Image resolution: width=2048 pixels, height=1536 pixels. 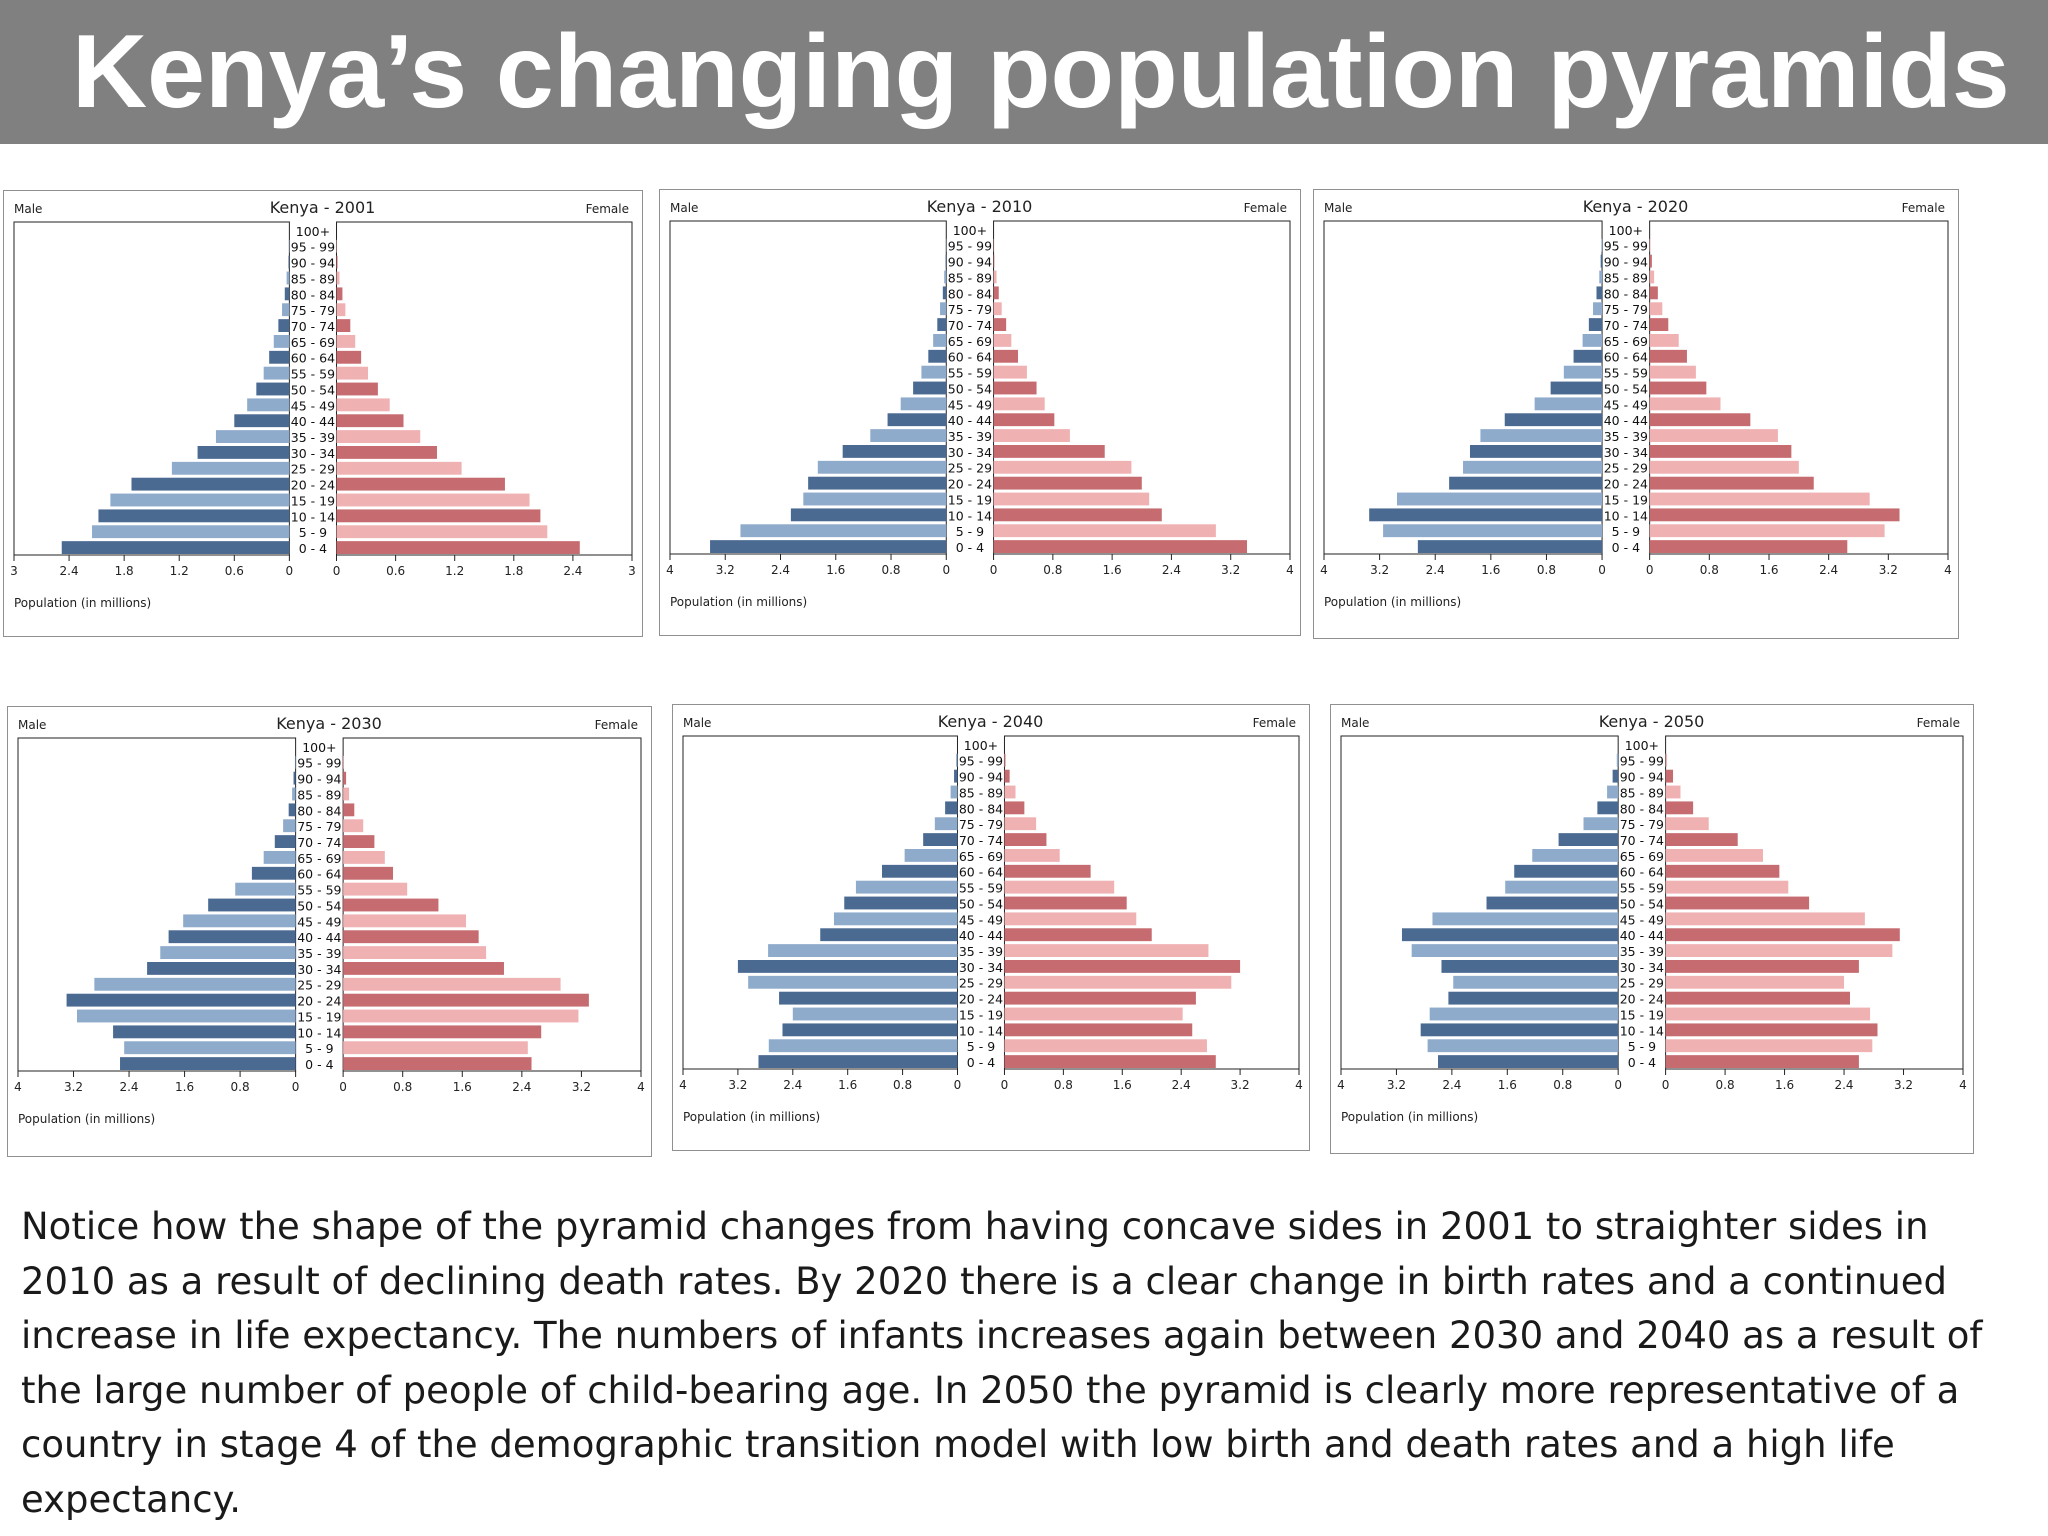 I want to click on title-banner: Kenya’s changing population pyramids, so click(x=1024, y=72).